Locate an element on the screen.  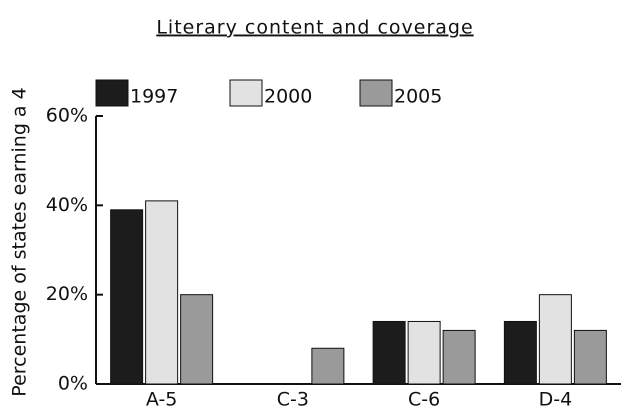
x-tick-label: C-6 is located at coordinates (424, 399).